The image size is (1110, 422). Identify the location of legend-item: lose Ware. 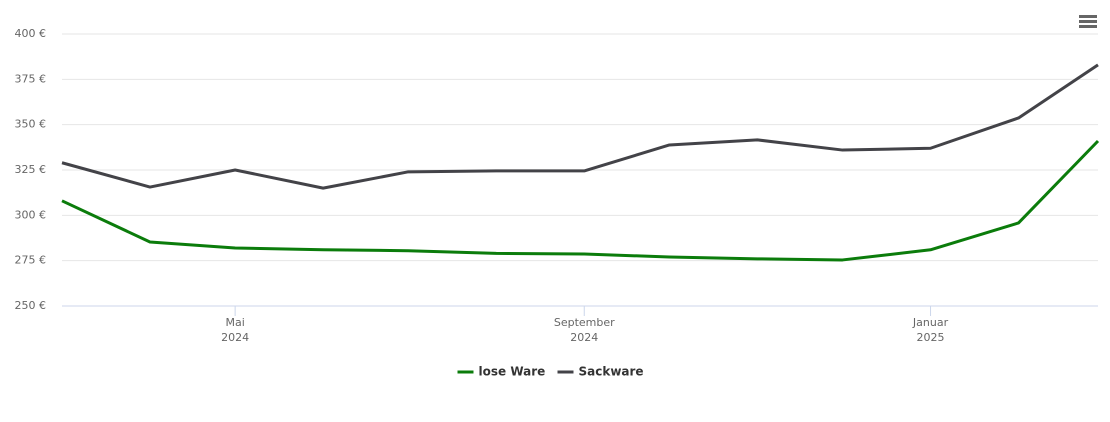
(501, 372).